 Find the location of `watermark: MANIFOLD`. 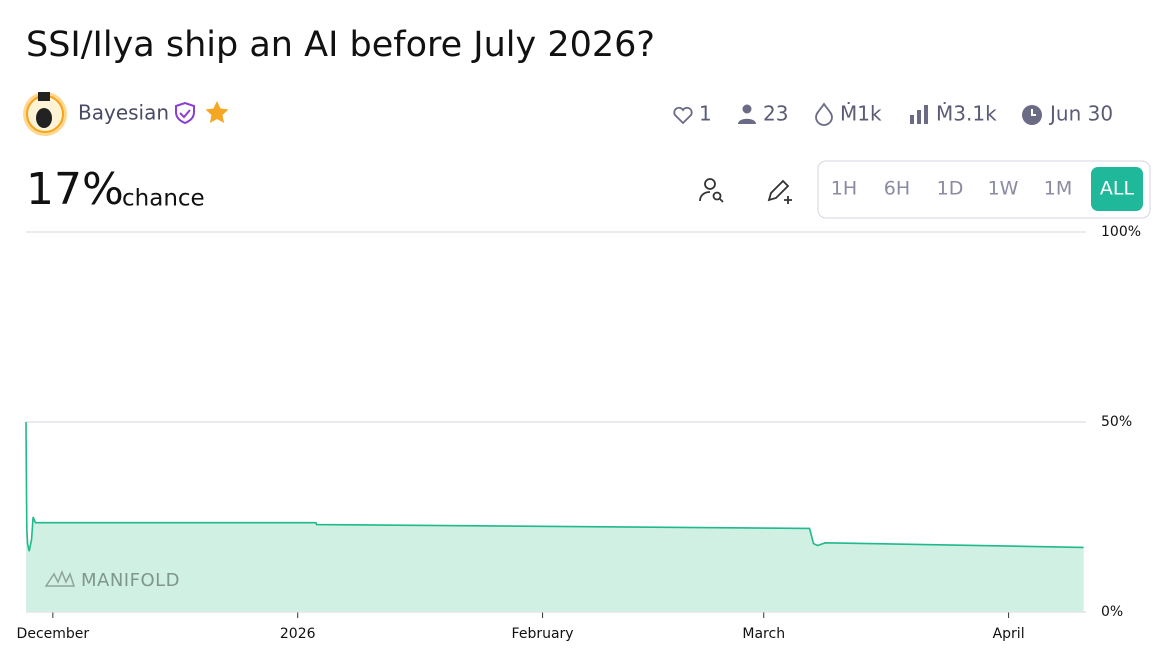

watermark: MANIFOLD is located at coordinates (130, 580).